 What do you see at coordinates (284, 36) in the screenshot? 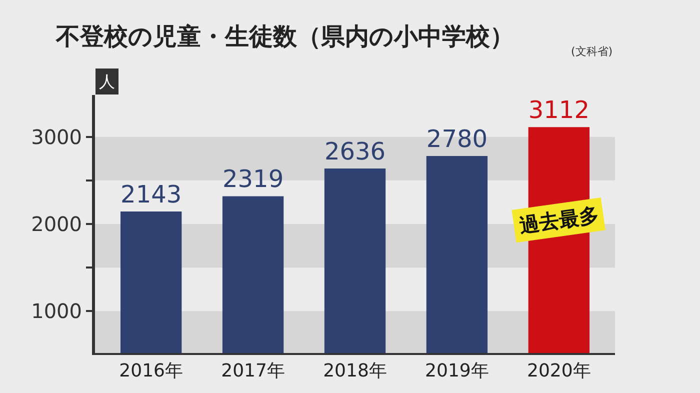
I see `chart-title: 不登校の児童・生徒数（県内の小中学校）` at bounding box center [284, 36].